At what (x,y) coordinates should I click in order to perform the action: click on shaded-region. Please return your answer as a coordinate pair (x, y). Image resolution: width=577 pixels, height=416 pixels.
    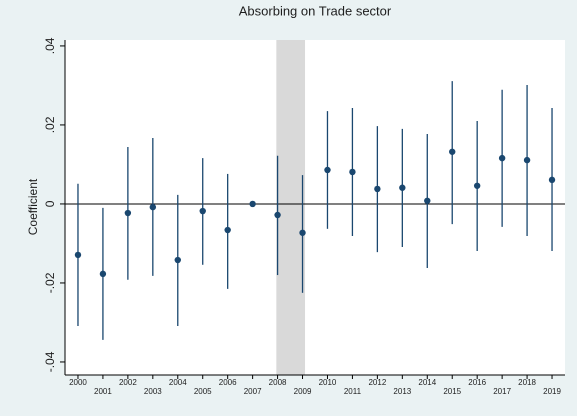
    Looking at the image, I should click on (291, 207).